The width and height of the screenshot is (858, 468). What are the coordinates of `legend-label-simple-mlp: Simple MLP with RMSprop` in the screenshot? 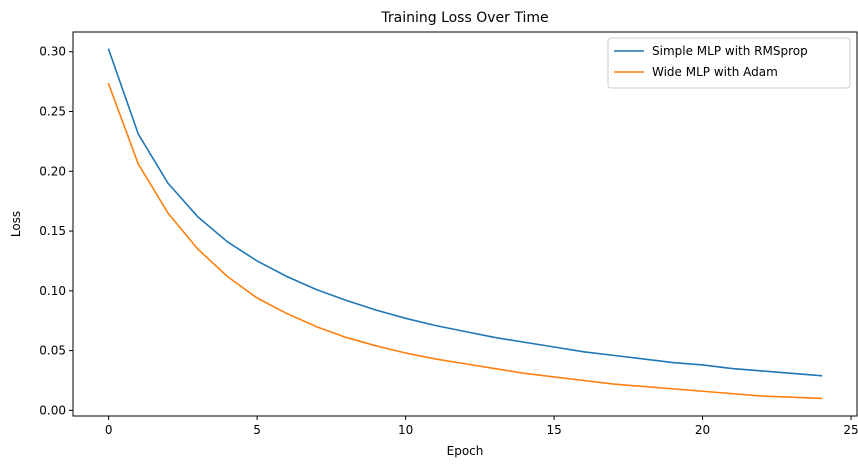 It's located at (730, 51).